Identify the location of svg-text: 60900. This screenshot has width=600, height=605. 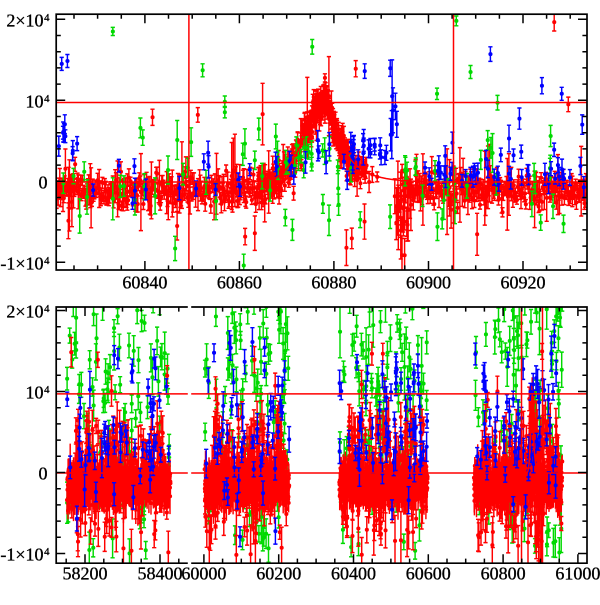
(428, 282).